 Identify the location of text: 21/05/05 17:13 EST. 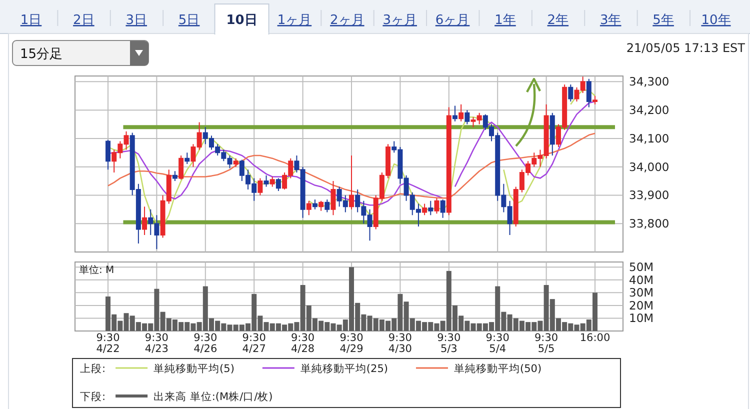
(686, 48).